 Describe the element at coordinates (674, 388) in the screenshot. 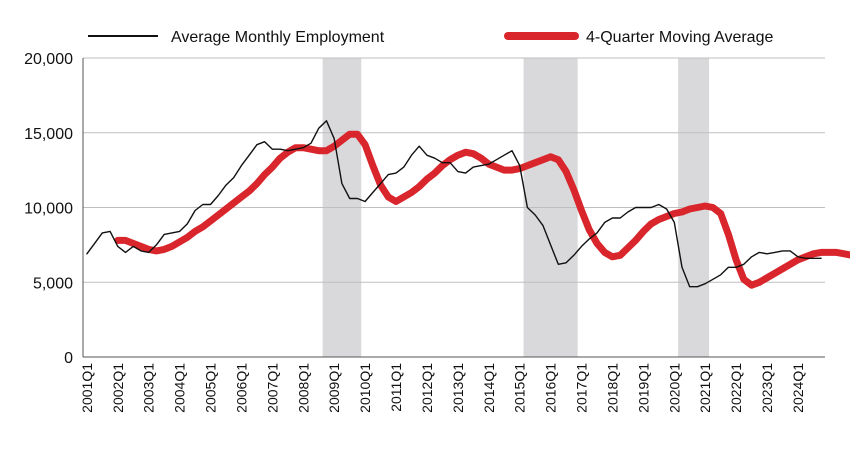

I see `x-tick-label: 2020Q1` at that location.